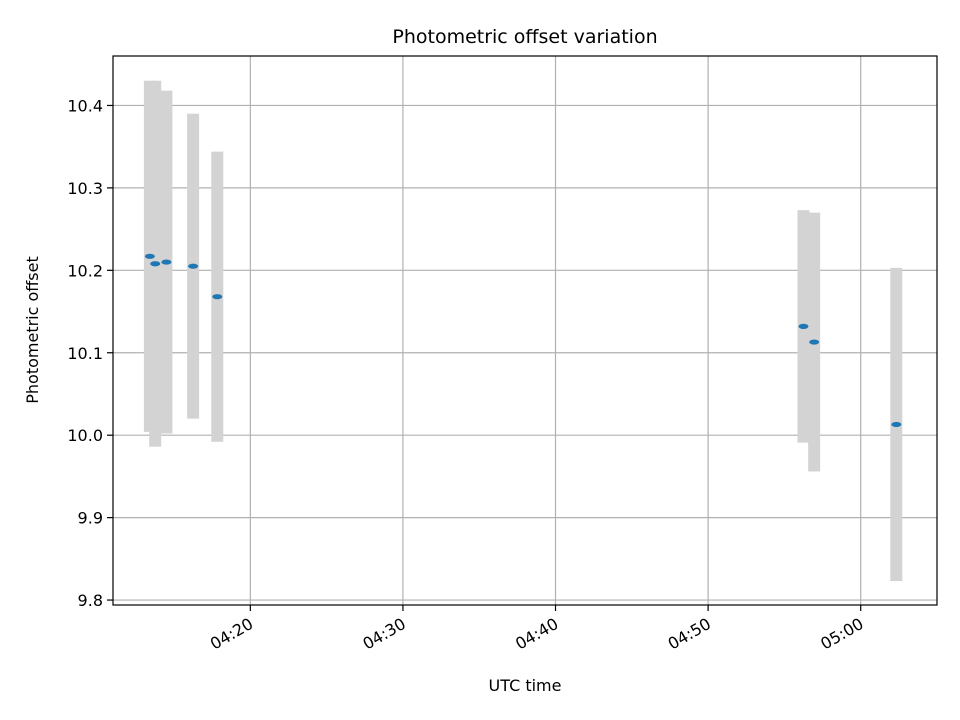  I want to click on y-axis-title: Photometric offset, so click(32, 330).